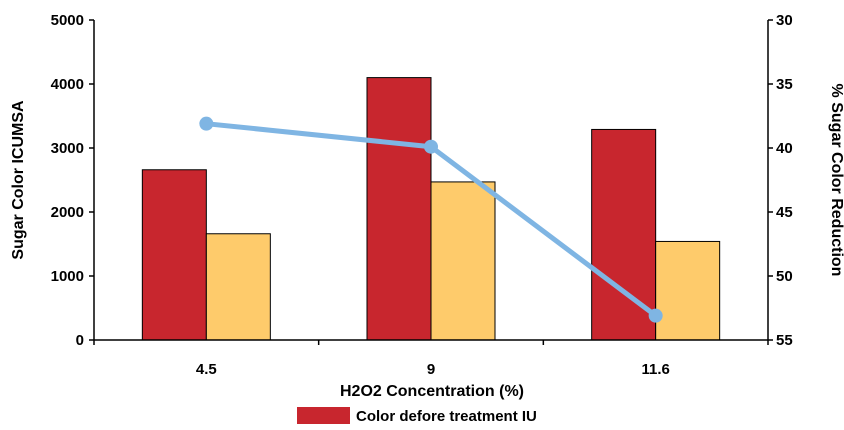 The image size is (844, 430). What do you see at coordinates (67, 84) in the screenshot?
I see `y-tick-label: 4000` at bounding box center [67, 84].